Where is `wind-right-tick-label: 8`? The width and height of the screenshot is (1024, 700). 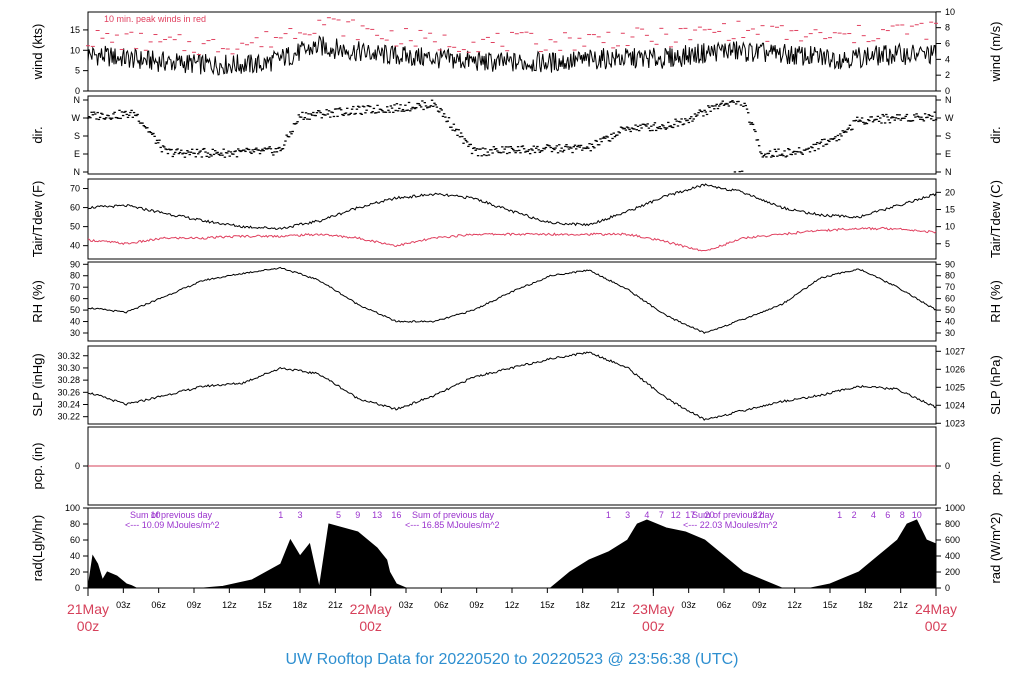 wind-right-tick-label: 8 is located at coordinates (947, 28).